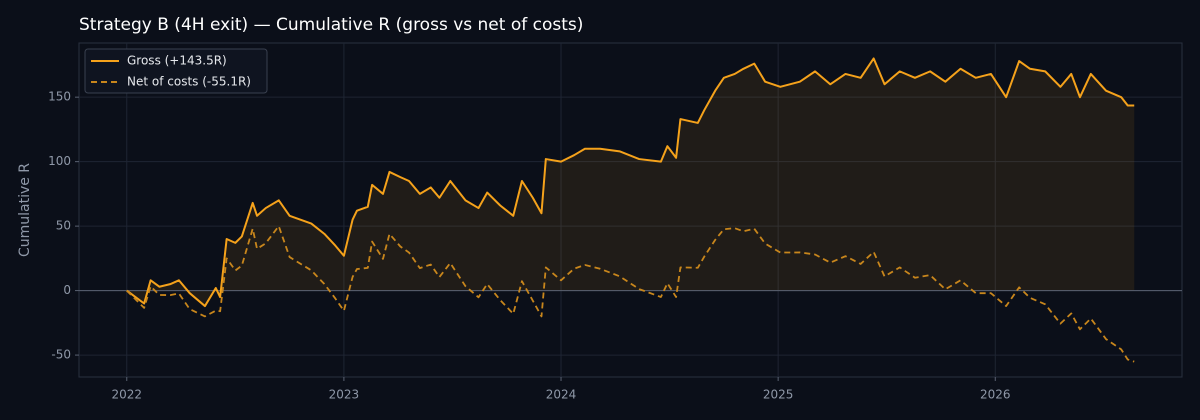 The image size is (1200, 420). I want to click on x-tick-label: 2023, so click(344, 395).